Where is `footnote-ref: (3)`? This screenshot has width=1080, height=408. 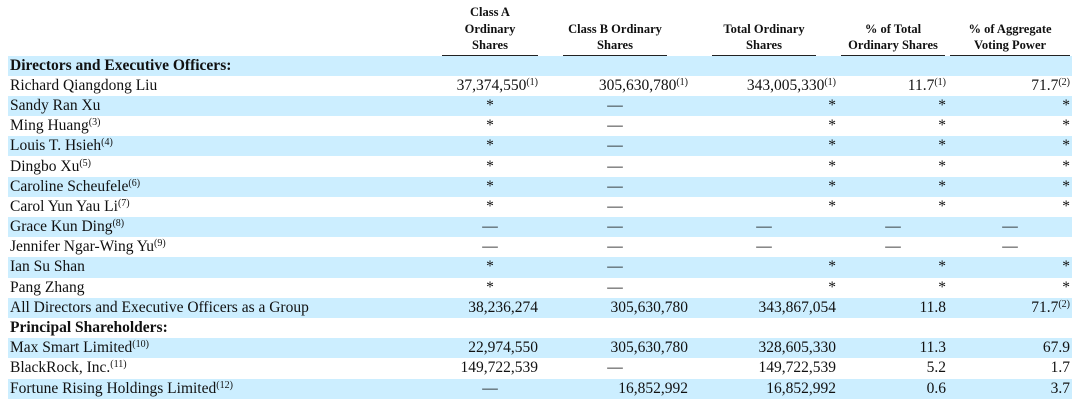
footnote-ref: (3) is located at coordinates (94, 123).